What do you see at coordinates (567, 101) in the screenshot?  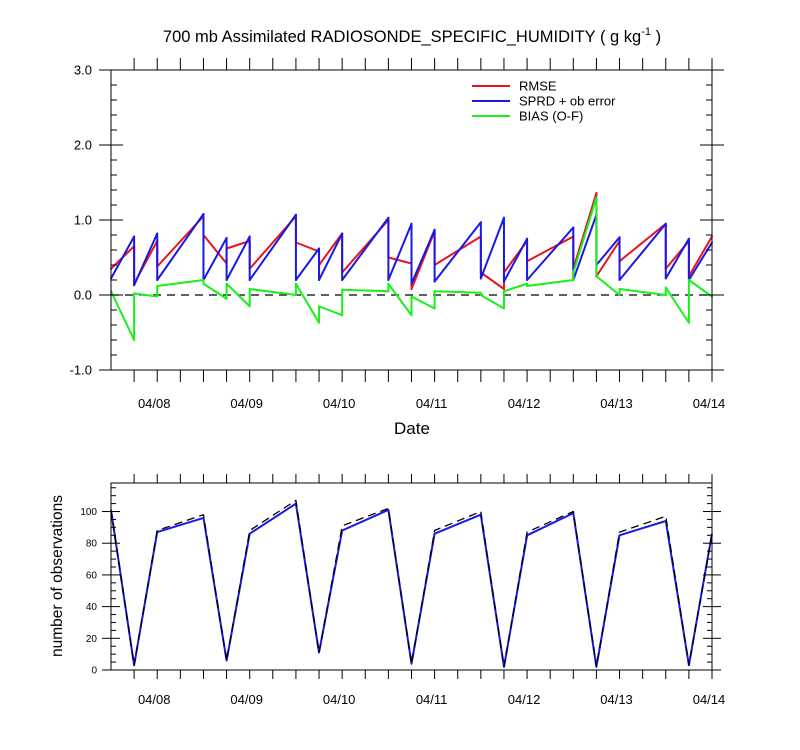 I see `legend-label-sprd: SPRD + ob error` at bounding box center [567, 101].